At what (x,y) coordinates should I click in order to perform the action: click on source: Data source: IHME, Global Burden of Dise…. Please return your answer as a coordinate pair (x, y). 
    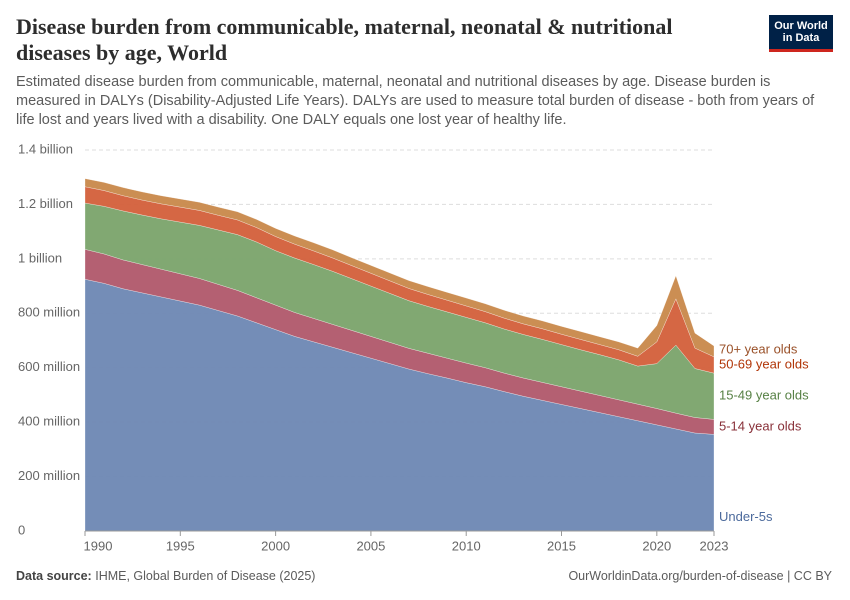
    Looking at the image, I should click on (165, 576).